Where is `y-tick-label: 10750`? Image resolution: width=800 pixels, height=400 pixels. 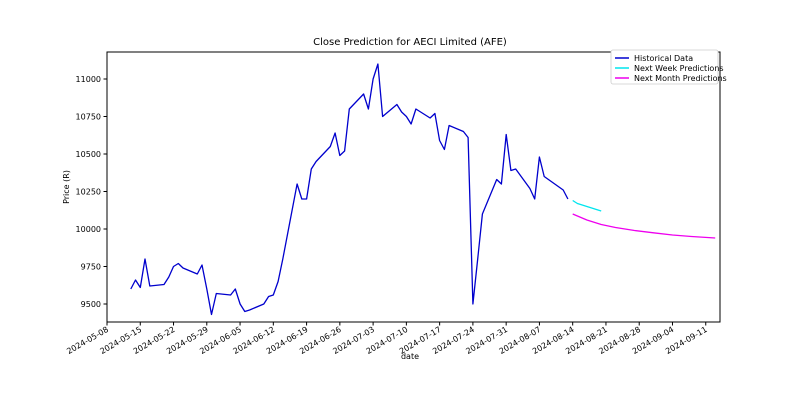
y-tick-label: 10750 is located at coordinates (88, 117).